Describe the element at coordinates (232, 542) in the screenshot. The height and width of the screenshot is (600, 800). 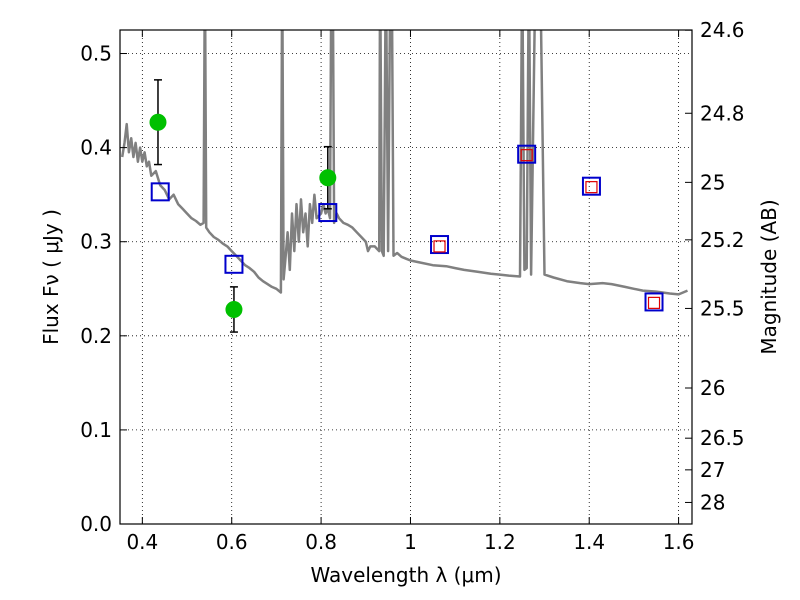
I see `x-tick-label: 0.6` at that location.